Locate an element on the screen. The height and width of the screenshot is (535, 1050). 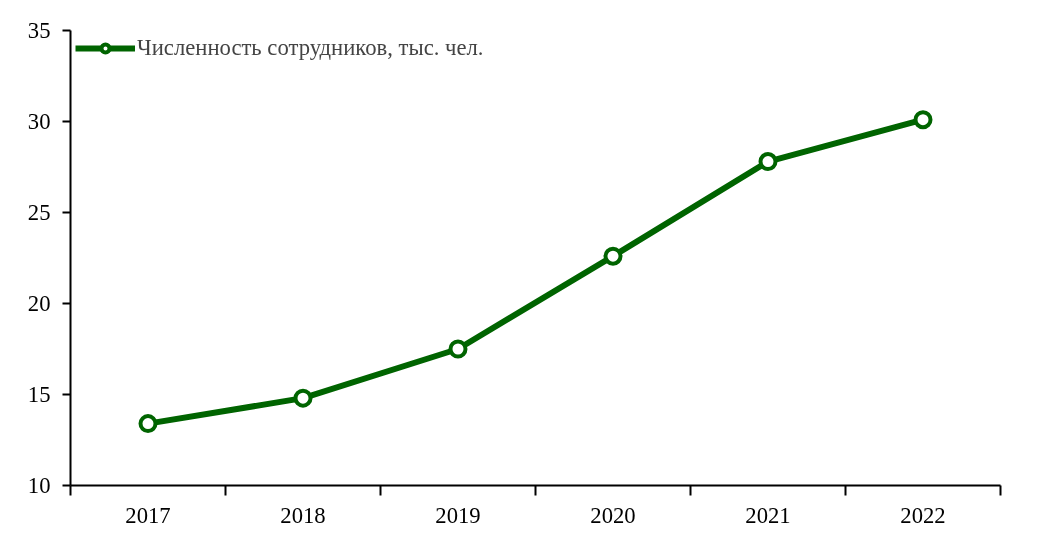
y-tick-label: 25 is located at coordinates (39, 212).